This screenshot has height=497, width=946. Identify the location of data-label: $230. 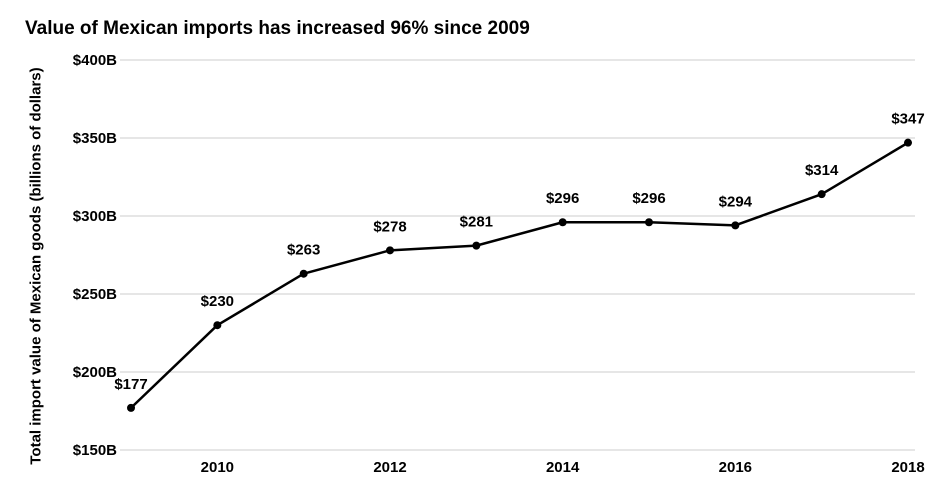
(217, 301).